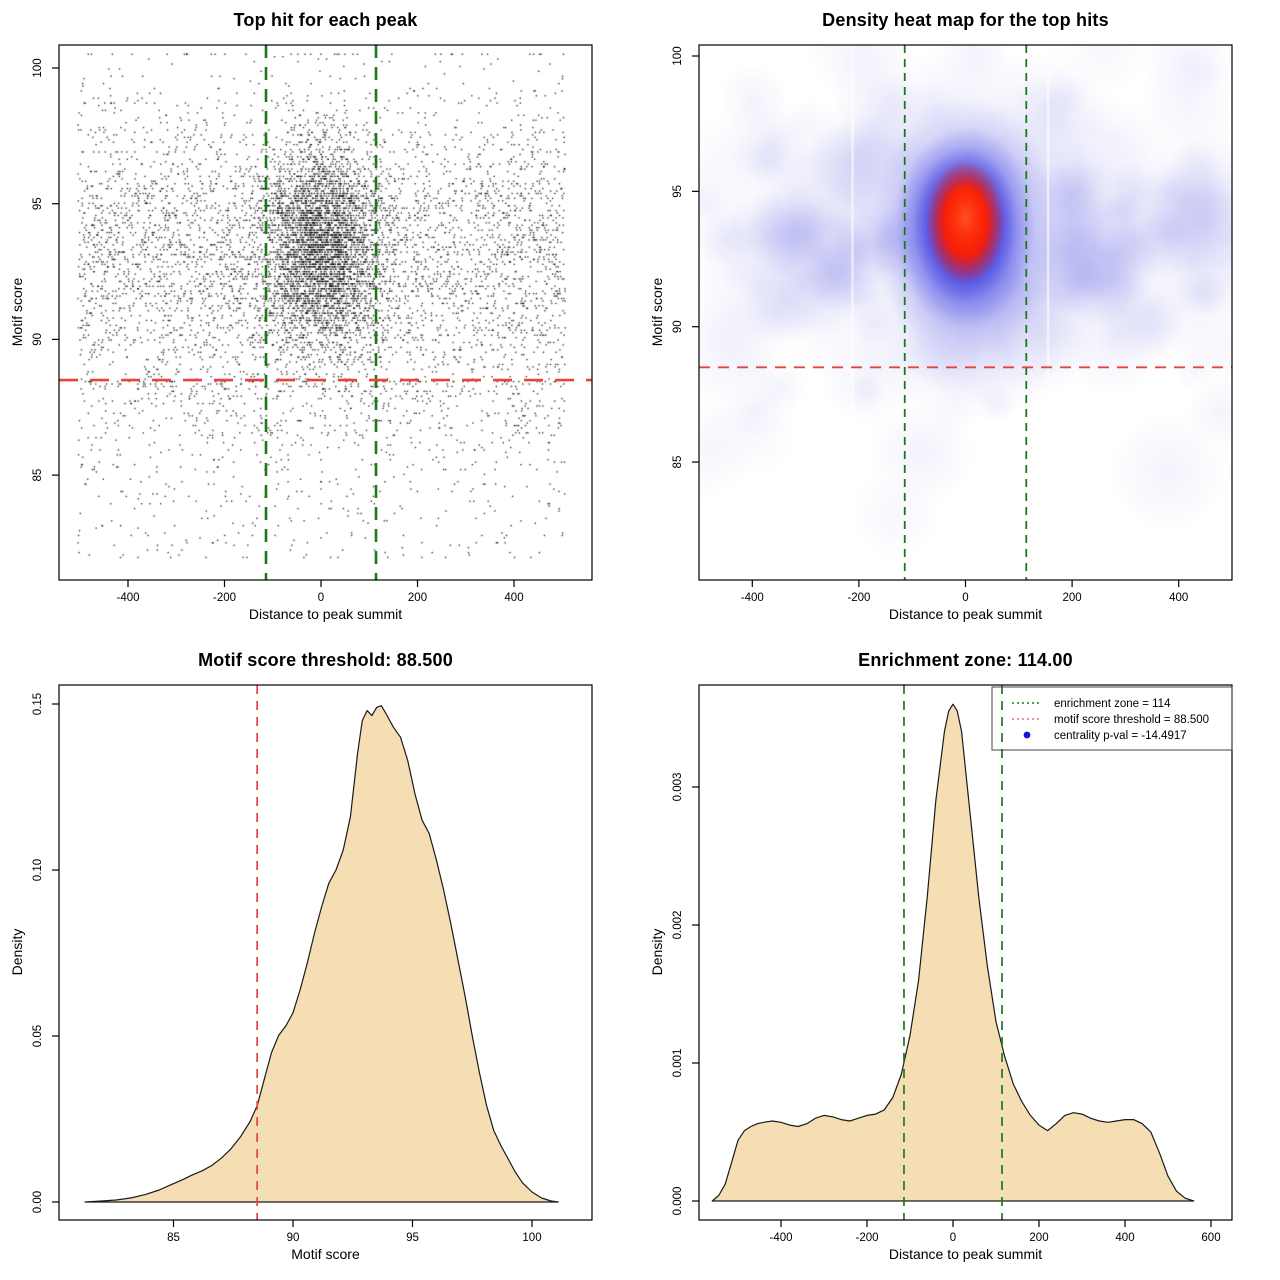 This screenshot has height=1280, width=1280. I want to click on y-axis-ticks: 0.00 0.05 0.10 0.15, so click(45, 953).